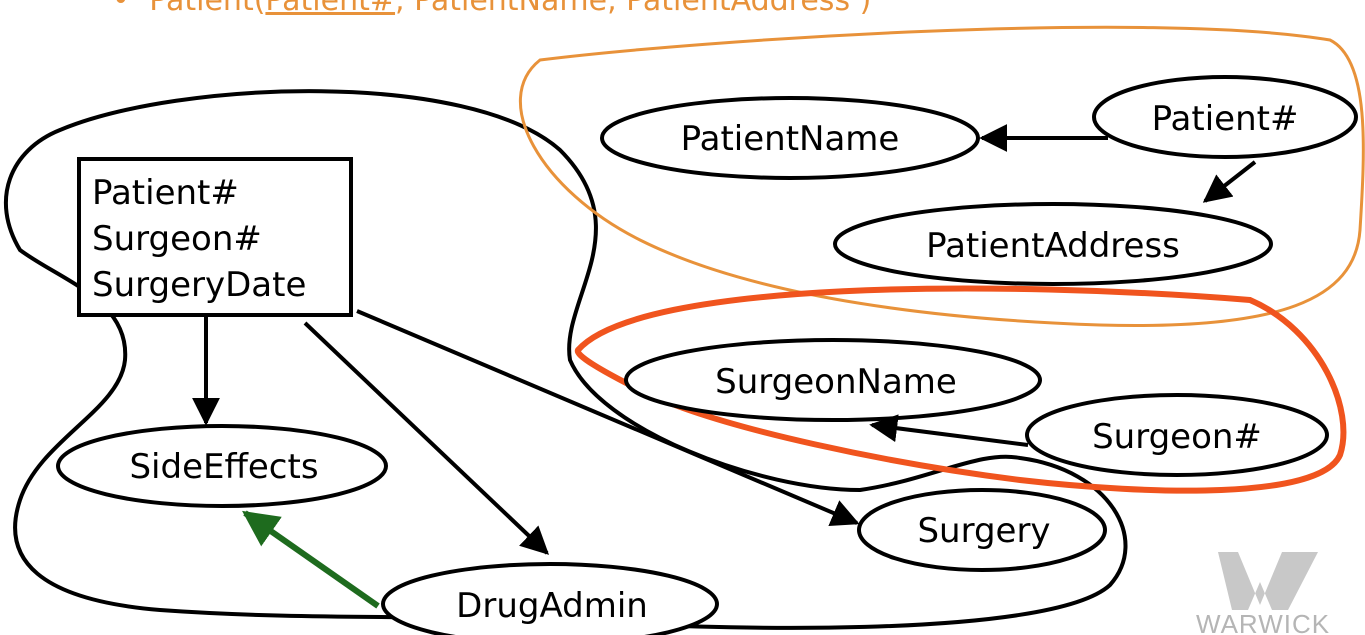 The width and height of the screenshot is (1365, 635). I want to click on node-surgery: Surgery, so click(982, 530).